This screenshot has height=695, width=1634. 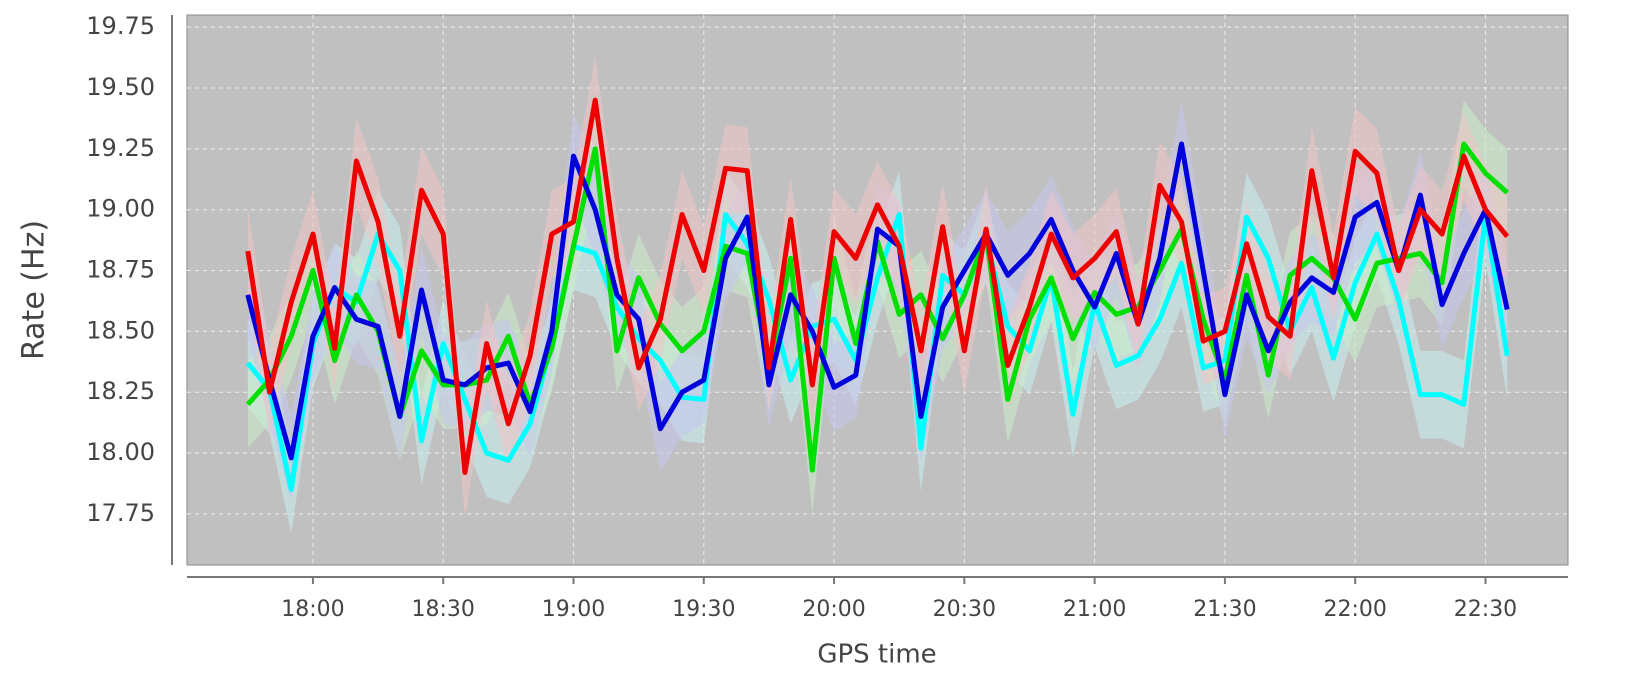 What do you see at coordinates (312, 609) in the screenshot?
I see `x-tick-label: 18:00` at bounding box center [312, 609].